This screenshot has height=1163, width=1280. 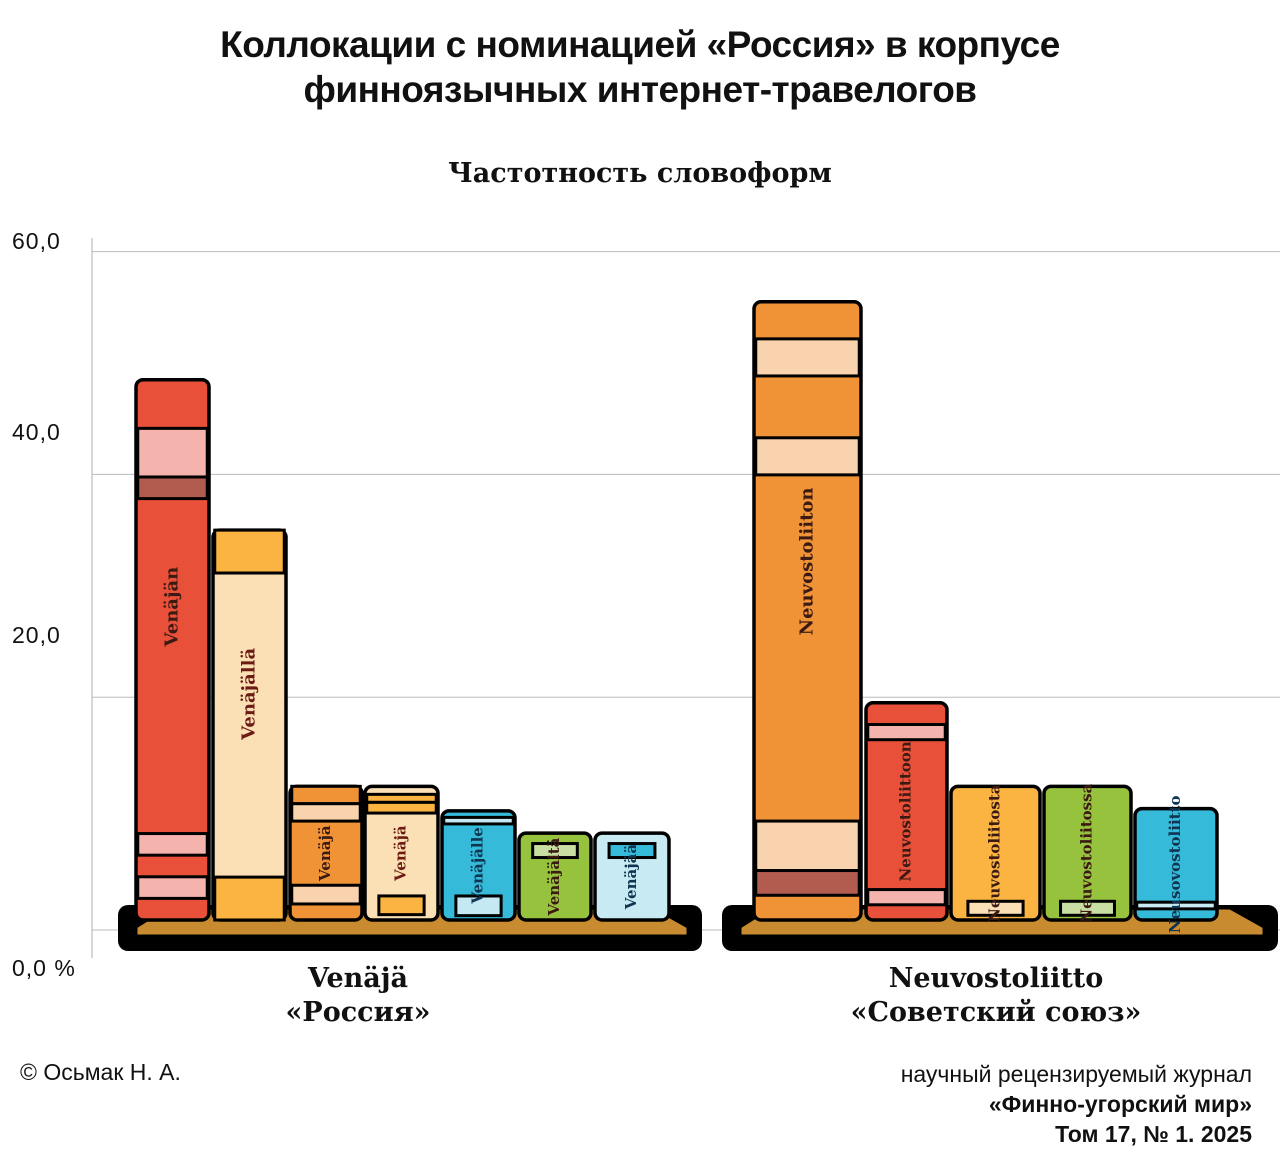 I want to click on bar-label: Venäjän, so click(x=172, y=607).